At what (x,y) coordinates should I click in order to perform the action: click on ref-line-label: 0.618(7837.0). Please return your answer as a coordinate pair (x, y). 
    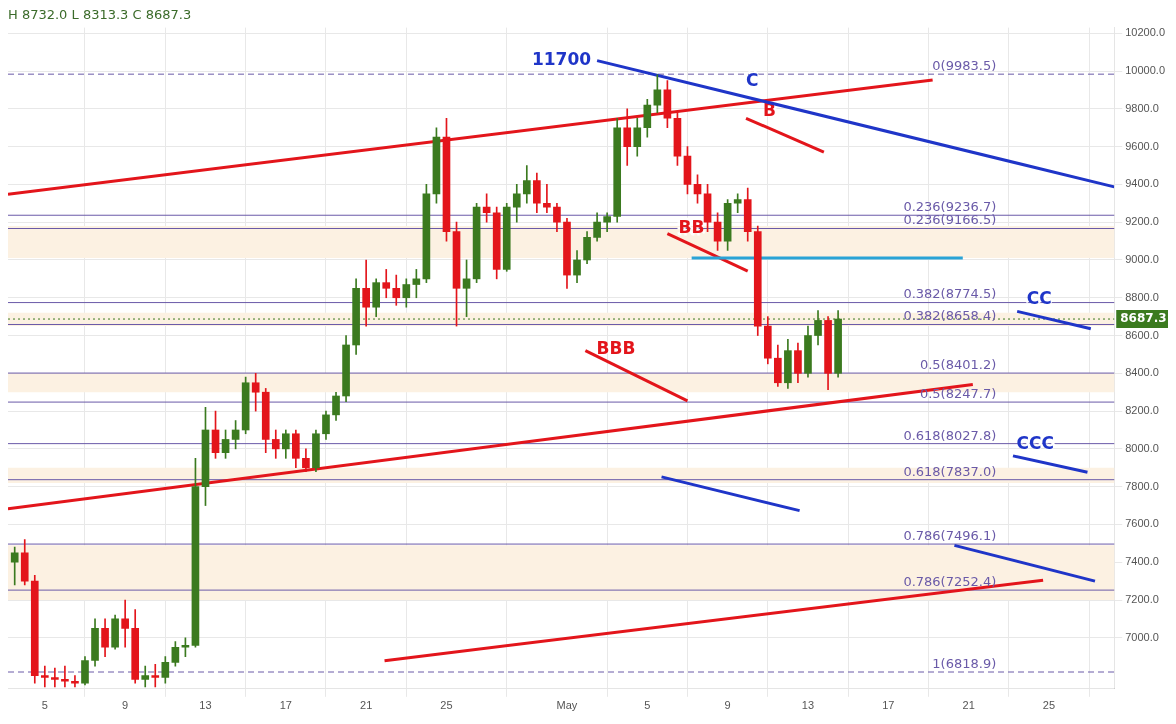
    Looking at the image, I should click on (950, 471).